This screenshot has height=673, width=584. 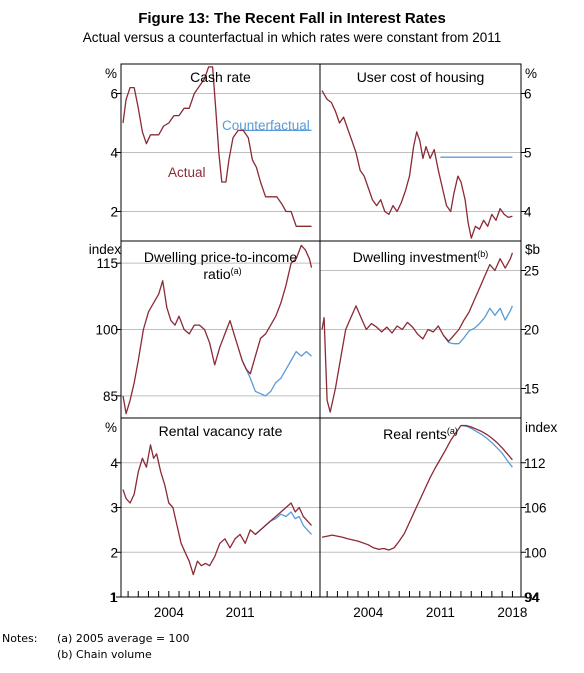 What do you see at coordinates (421, 257) in the screenshot?
I see `panel-title: Dwelling investment(b)` at bounding box center [421, 257].